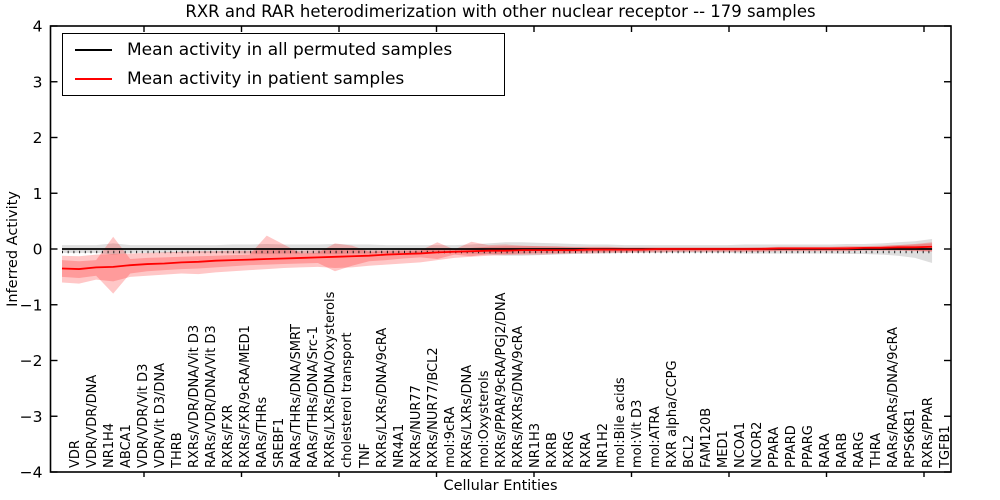  Describe the element at coordinates (894, 397) in the screenshot. I see `x-tick-label: RARs/RARs/DNA/9cRA` at that location.